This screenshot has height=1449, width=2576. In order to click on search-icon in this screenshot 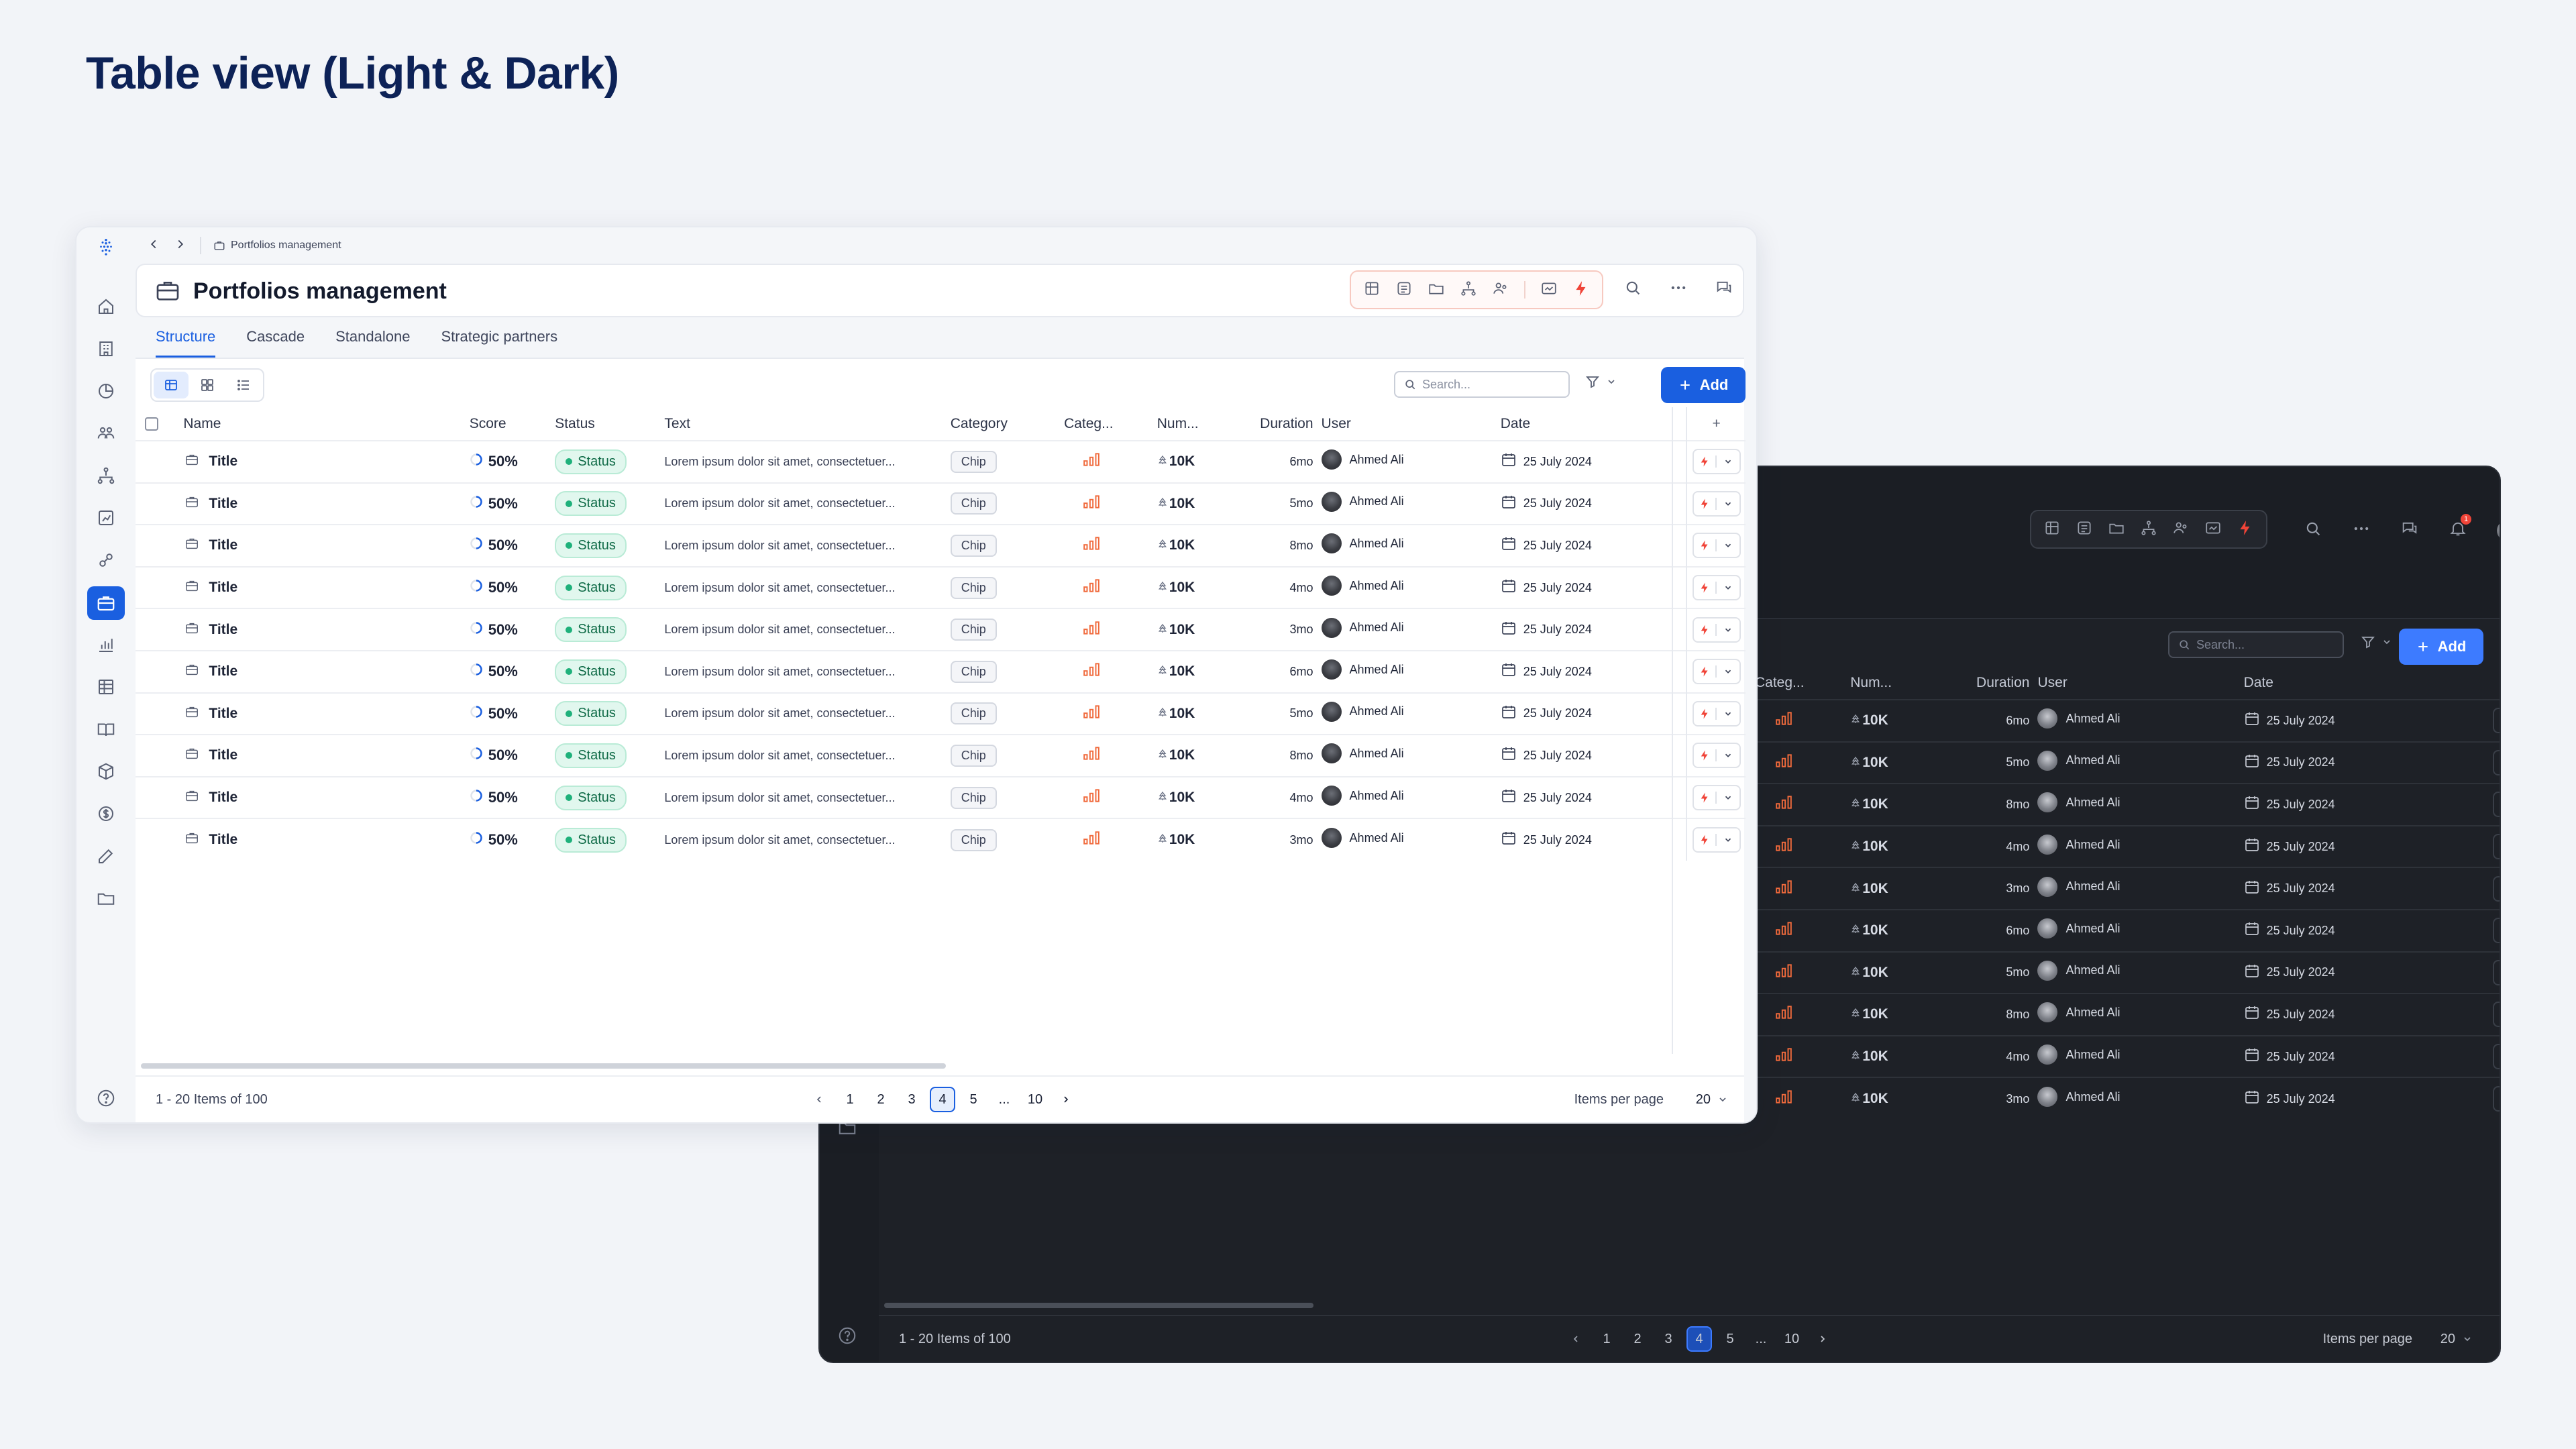, I will do `click(1632, 289)`.